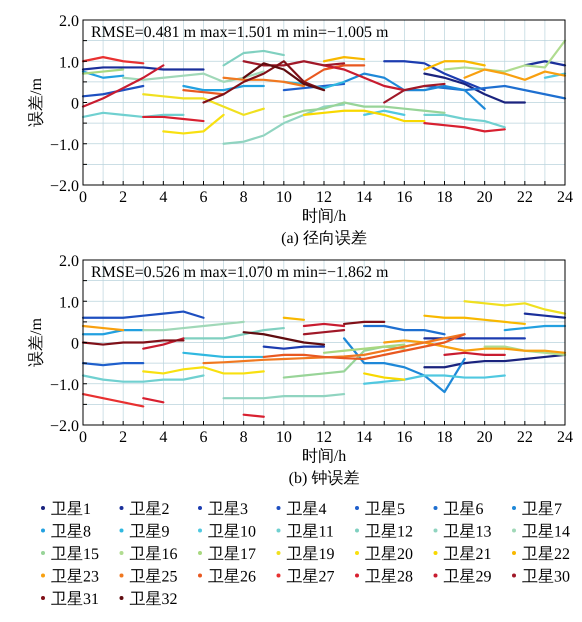  What do you see at coordinates (542, 509) in the screenshot?
I see `legend-label: 卫星7` at bounding box center [542, 509].